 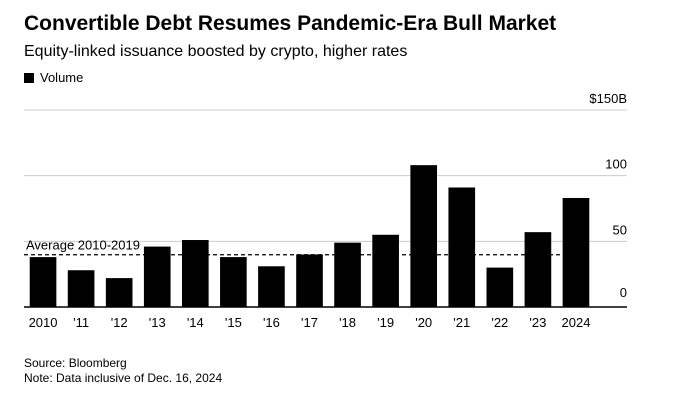 What do you see at coordinates (499, 322) in the screenshot?
I see `x-tick-label: '22` at bounding box center [499, 322].